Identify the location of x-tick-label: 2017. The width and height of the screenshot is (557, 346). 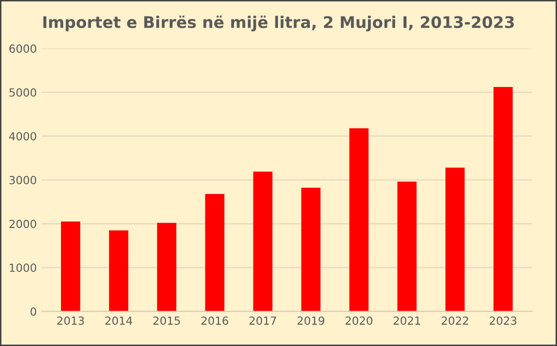
(263, 320).